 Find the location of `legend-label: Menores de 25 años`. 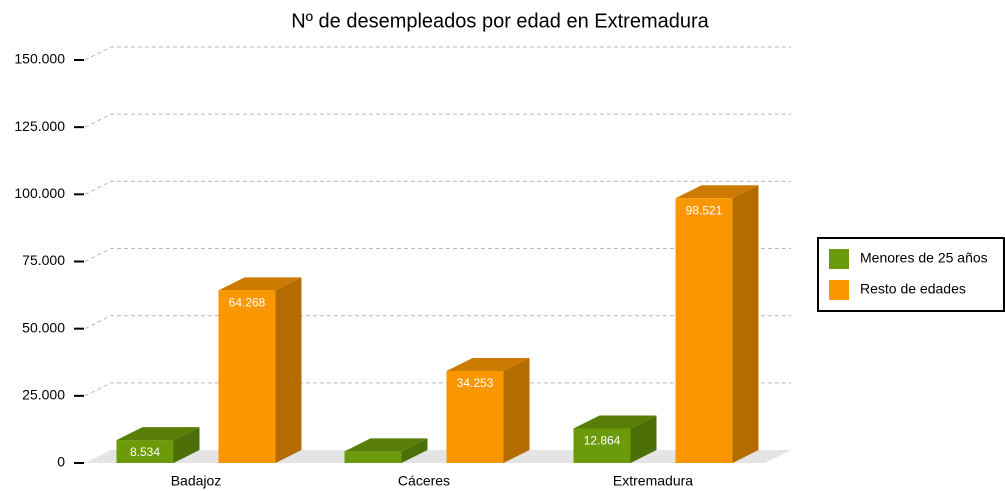

legend-label: Menores de 25 años is located at coordinates (924, 258).